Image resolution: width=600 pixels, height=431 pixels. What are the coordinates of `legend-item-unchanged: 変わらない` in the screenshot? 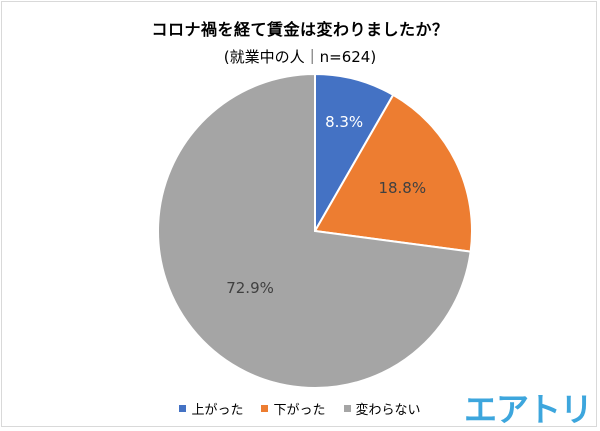 It's located at (382, 408).